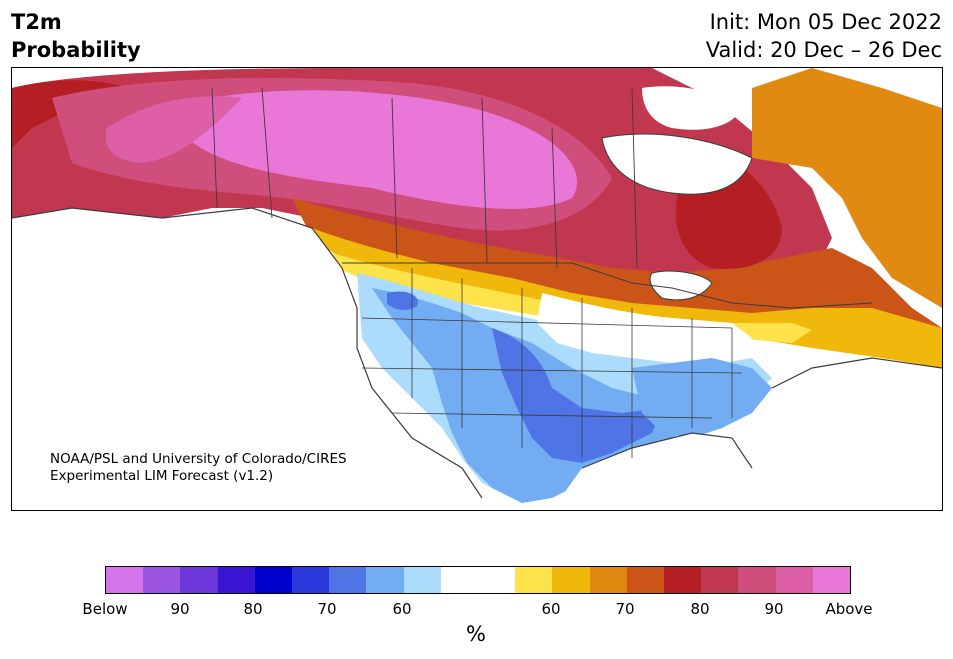 Image resolution: width=953 pixels, height=659 pixels. Describe the element at coordinates (36, 22) in the screenshot. I see `title-line-1: T2m` at that location.